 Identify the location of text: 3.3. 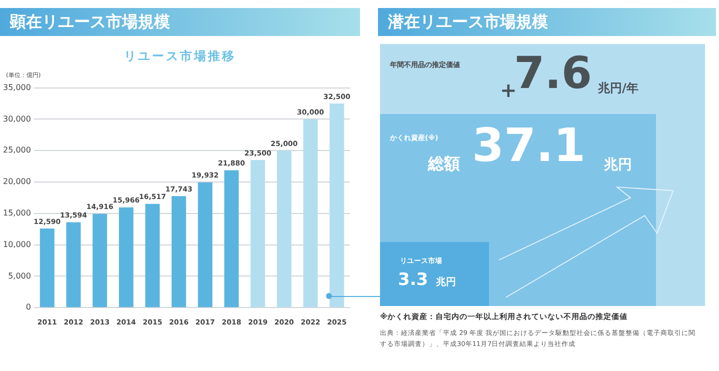
(413, 280).